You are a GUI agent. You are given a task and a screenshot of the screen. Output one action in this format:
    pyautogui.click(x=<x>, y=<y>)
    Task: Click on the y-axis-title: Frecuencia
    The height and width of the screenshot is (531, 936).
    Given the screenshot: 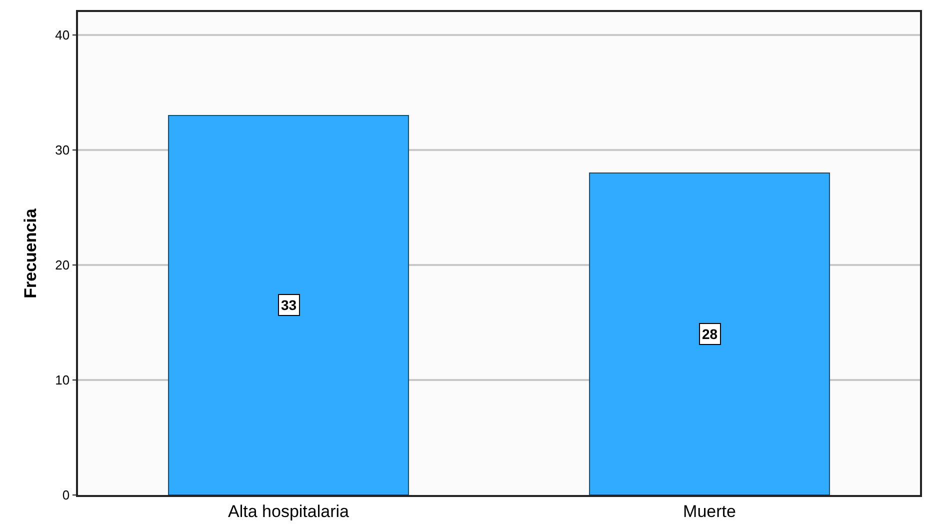 What is the action you would take?
    pyautogui.click(x=30, y=253)
    